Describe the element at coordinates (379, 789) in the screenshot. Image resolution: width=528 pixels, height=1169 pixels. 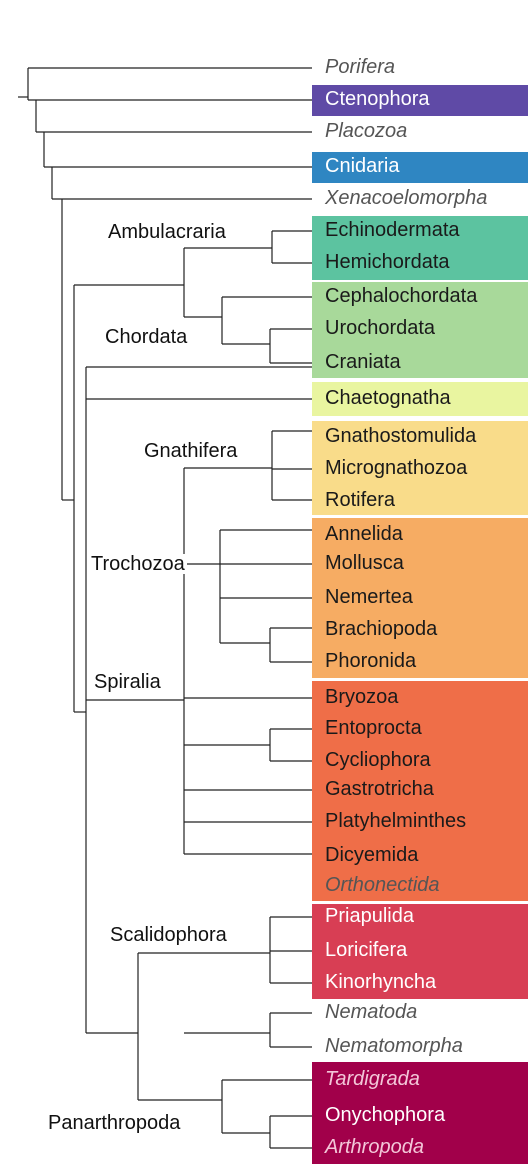
I see `taxon-label: Gastrotricha` at that location.